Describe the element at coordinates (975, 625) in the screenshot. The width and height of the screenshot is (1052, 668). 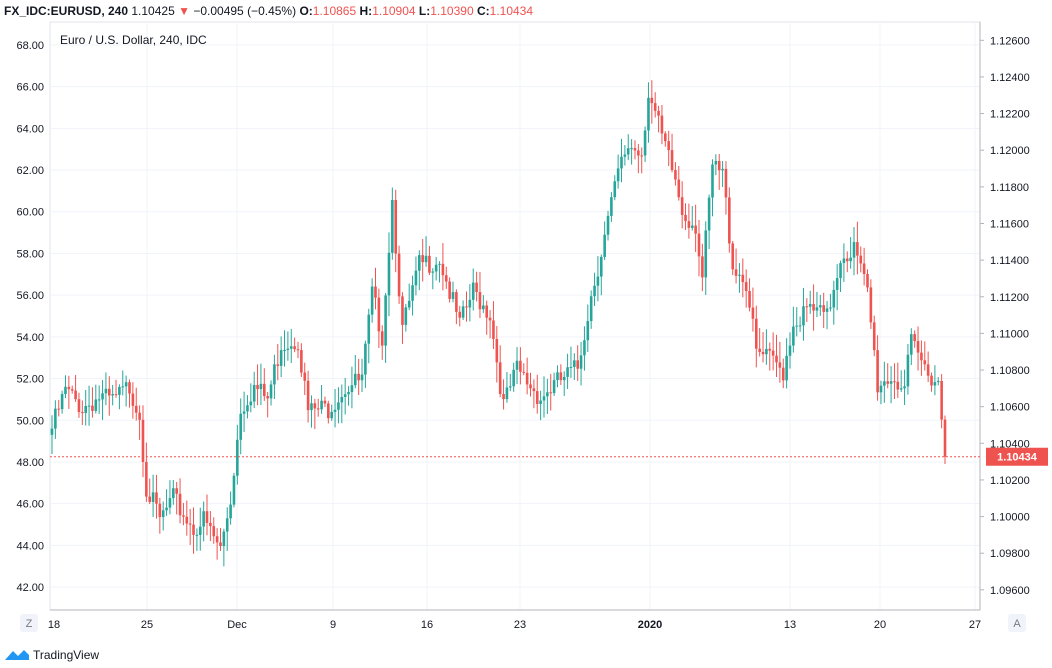
I see `x-tick-label: 27` at that location.